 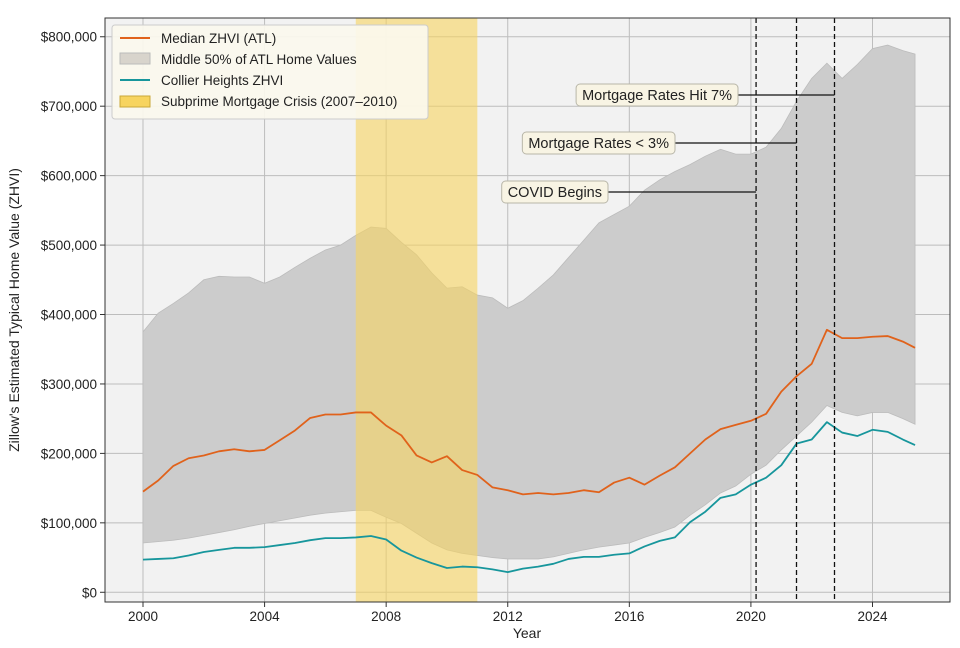 What do you see at coordinates (265, 616) in the screenshot?
I see `x-tick-label: 2004` at bounding box center [265, 616].